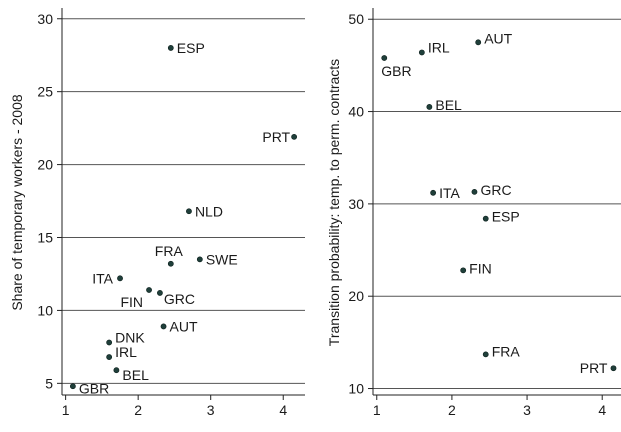  I want to click on point-label-nld: NLD, so click(209, 211).